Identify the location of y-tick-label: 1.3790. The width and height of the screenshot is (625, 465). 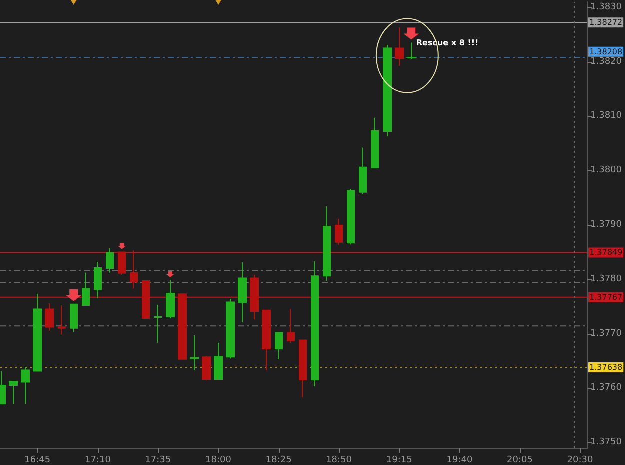
(606, 225).